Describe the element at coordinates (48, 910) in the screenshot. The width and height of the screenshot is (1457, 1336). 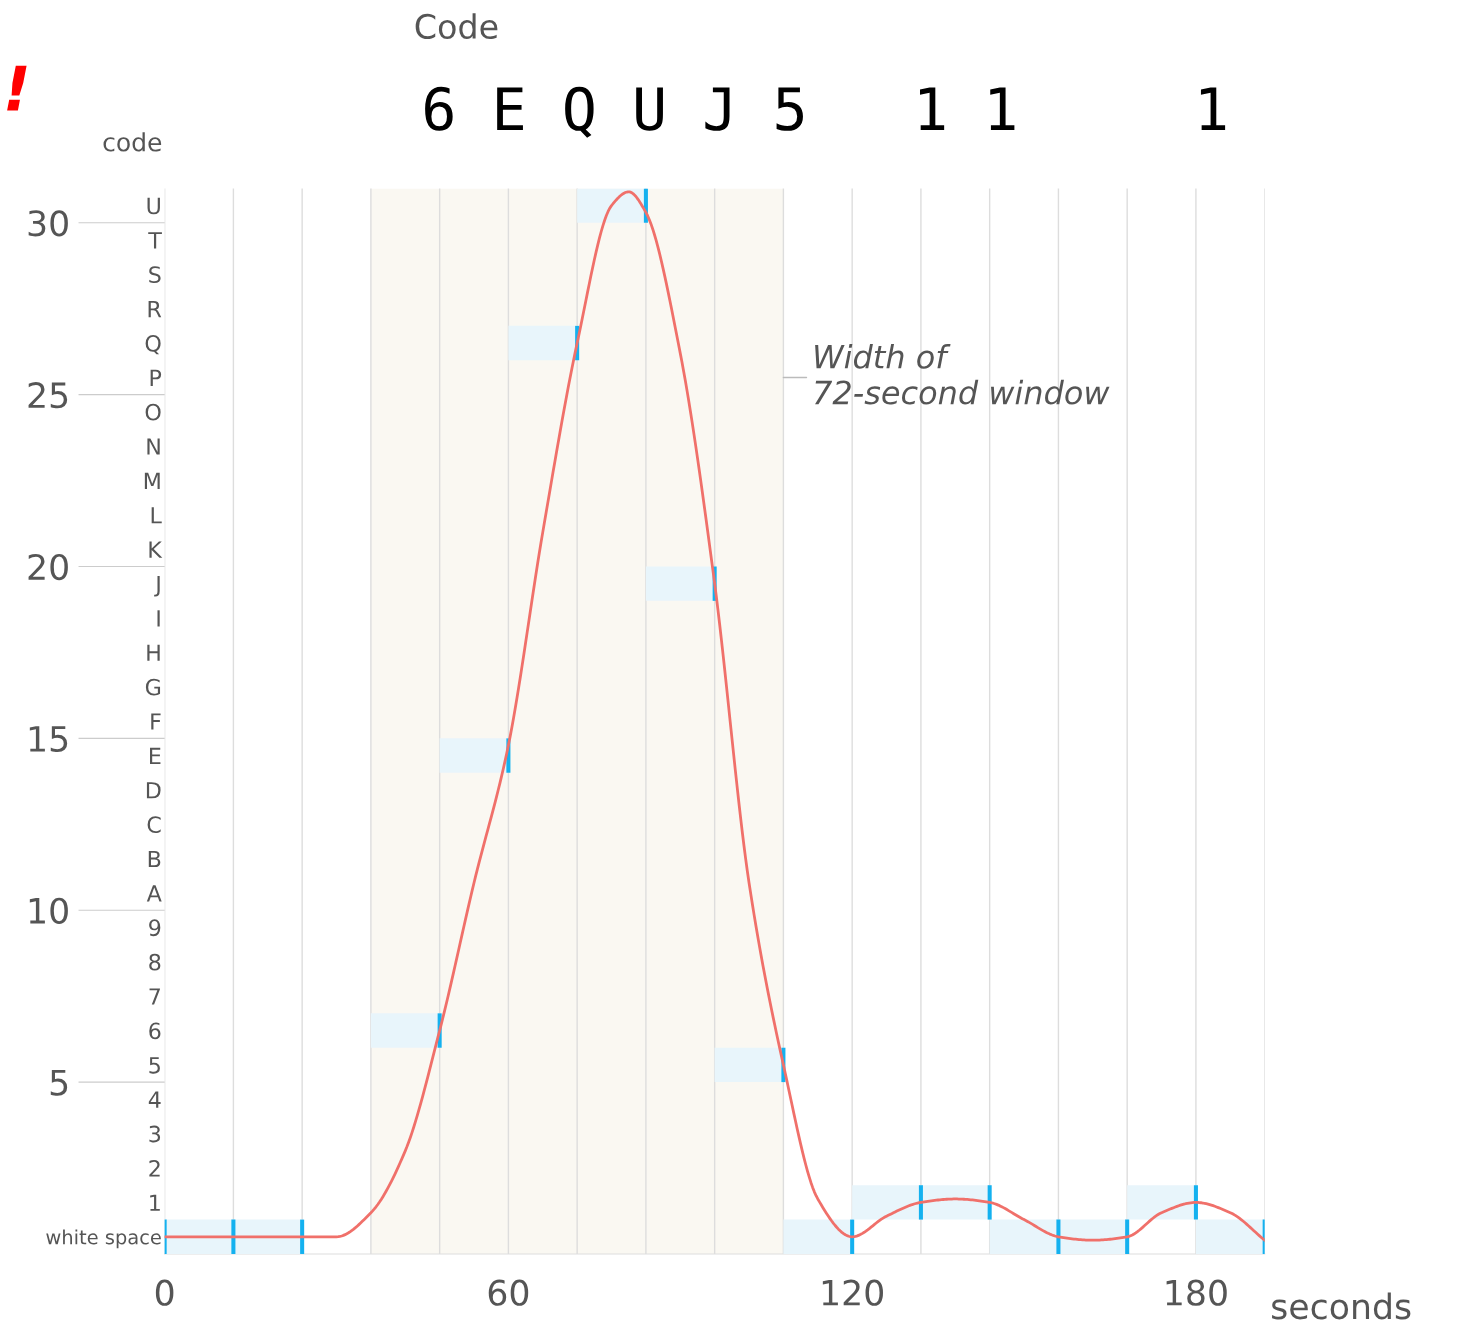
I see `y-tick-label: 10` at that location.